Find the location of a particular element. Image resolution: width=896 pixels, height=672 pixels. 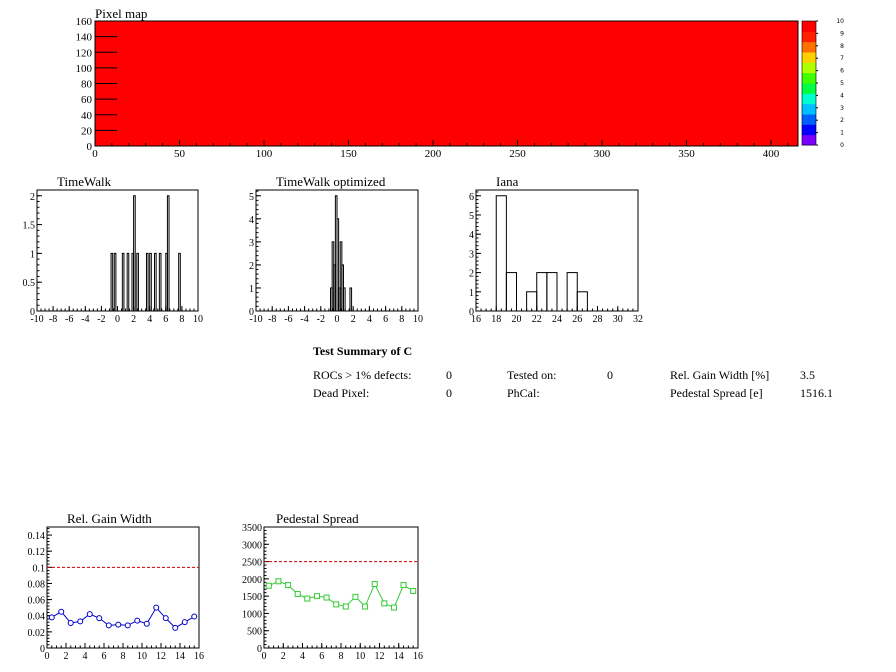

pixel-map-x-tick-label: 100 is located at coordinates (264, 154).